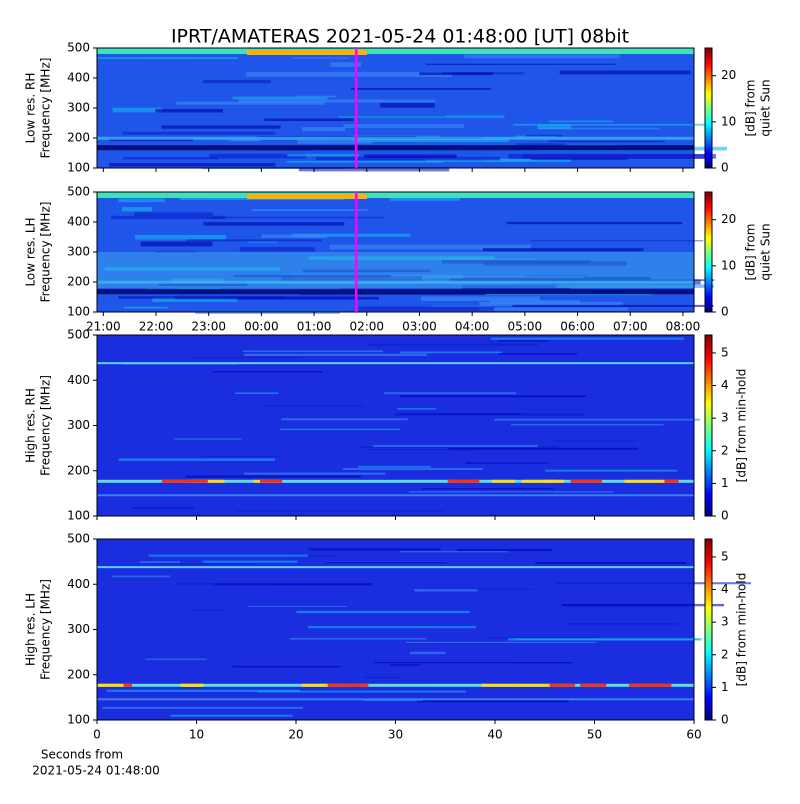 The image size is (800, 804). What do you see at coordinates (742, 426) in the screenshot?
I see `colorbar-label: [dB] from min-hold` at bounding box center [742, 426].